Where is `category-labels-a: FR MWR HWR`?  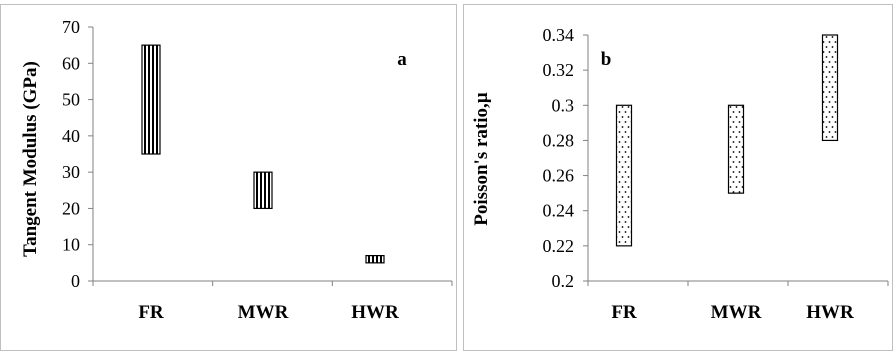
category-labels-a: FR MWR HWR is located at coordinates (268, 312).